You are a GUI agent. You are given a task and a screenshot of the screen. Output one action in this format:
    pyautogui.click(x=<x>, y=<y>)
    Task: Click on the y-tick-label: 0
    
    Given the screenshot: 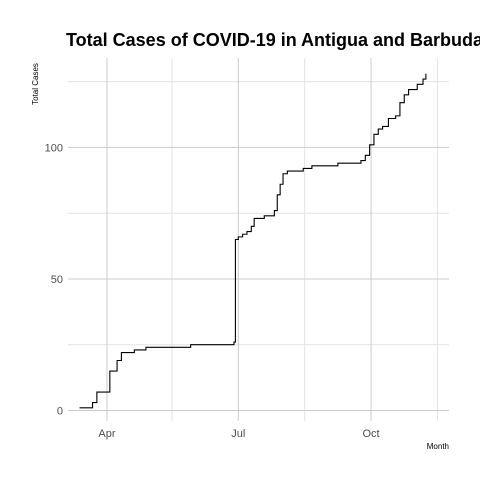 What is the action you would take?
    pyautogui.click(x=60, y=411)
    